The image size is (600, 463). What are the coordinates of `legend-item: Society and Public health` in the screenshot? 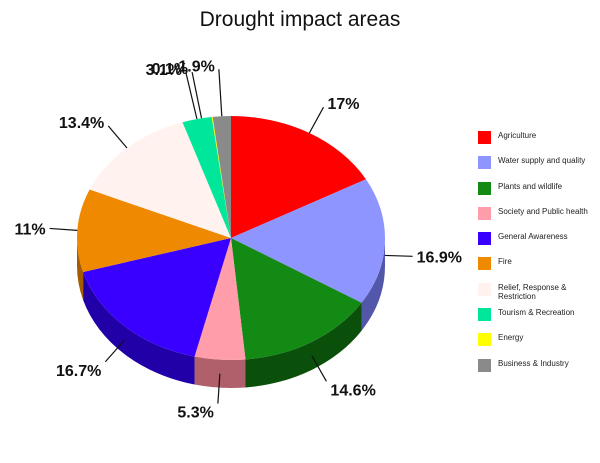 It's located at (537, 216).